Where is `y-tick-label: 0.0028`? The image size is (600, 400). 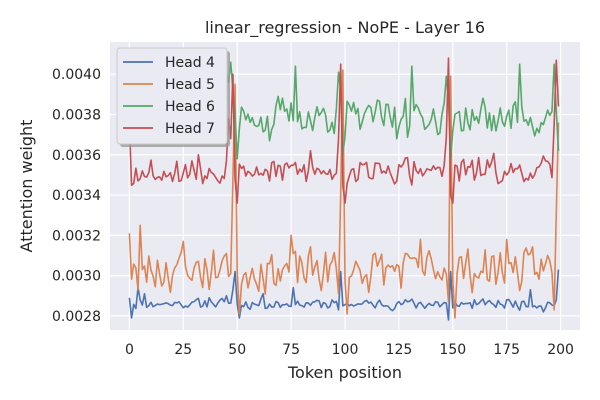
y-tick-label: 0.0028 is located at coordinates (76, 317).